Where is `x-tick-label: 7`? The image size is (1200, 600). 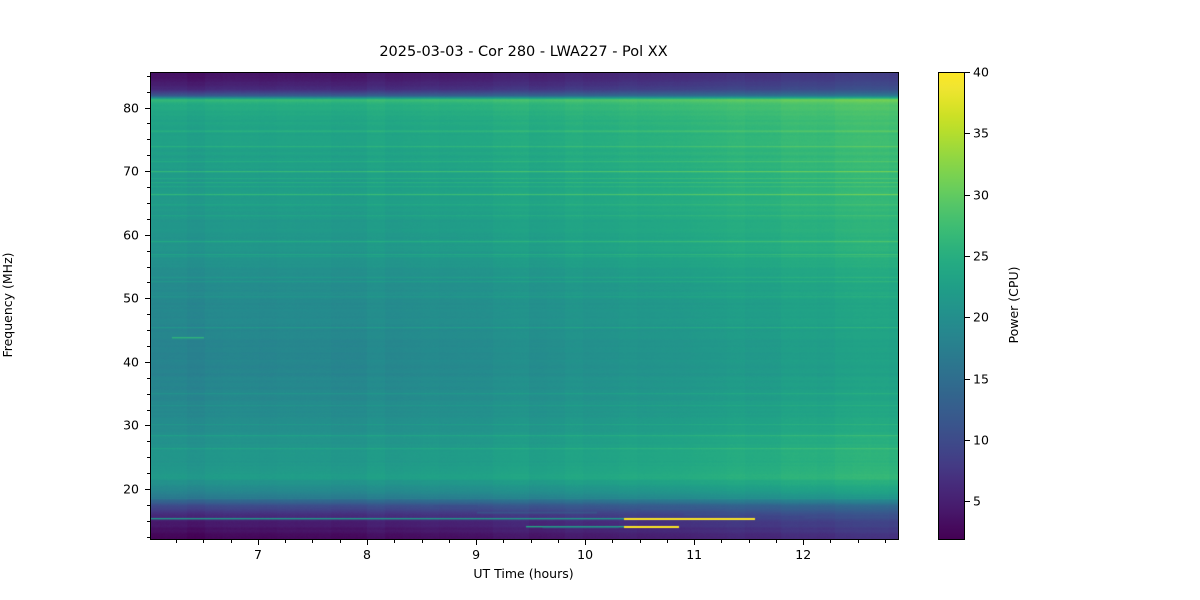 x-tick-label: 7 is located at coordinates (257, 554).